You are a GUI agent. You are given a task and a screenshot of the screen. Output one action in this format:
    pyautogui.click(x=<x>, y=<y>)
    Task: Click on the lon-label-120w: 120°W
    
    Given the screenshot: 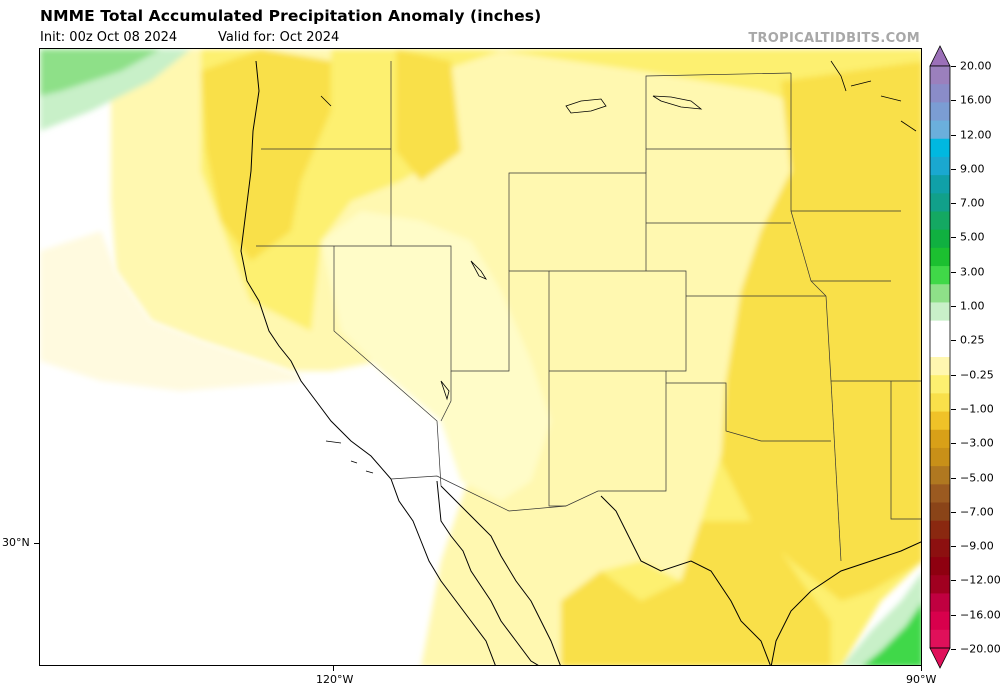 What is the action you would take?
    pyautogui.click(x=335, y=679)
    